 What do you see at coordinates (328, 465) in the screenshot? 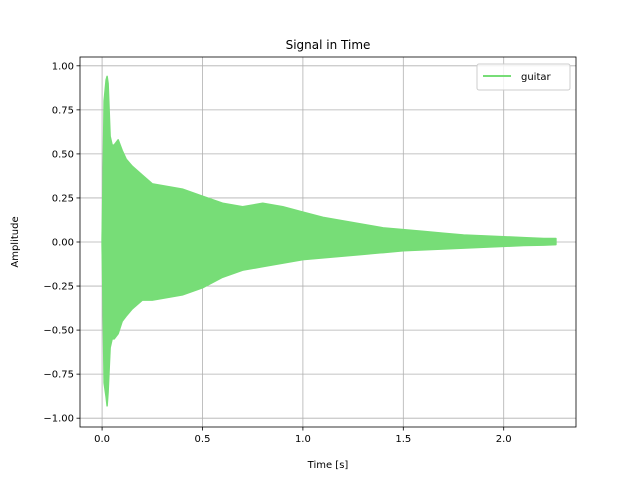
I see `x-axis-label: Time [s]` at bounding box center [328, 465].